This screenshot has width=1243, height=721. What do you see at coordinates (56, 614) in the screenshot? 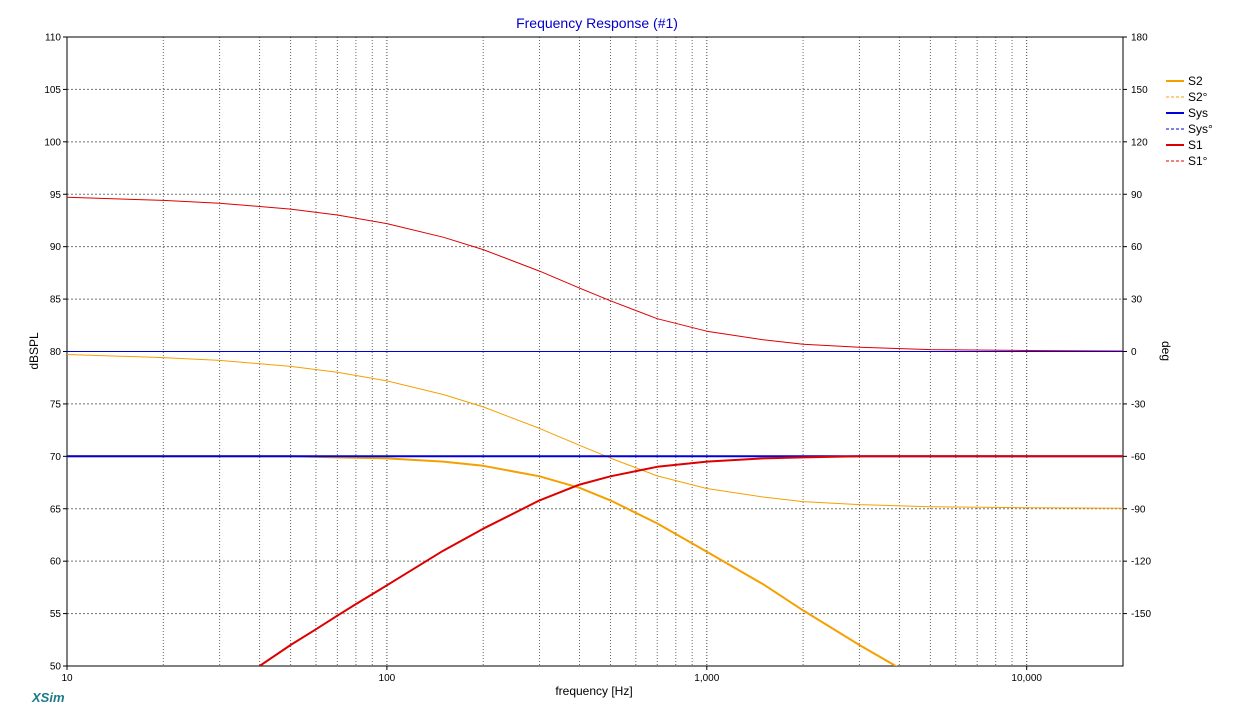
I see `y-tick-label: 55` at bounding box center [56, 614].